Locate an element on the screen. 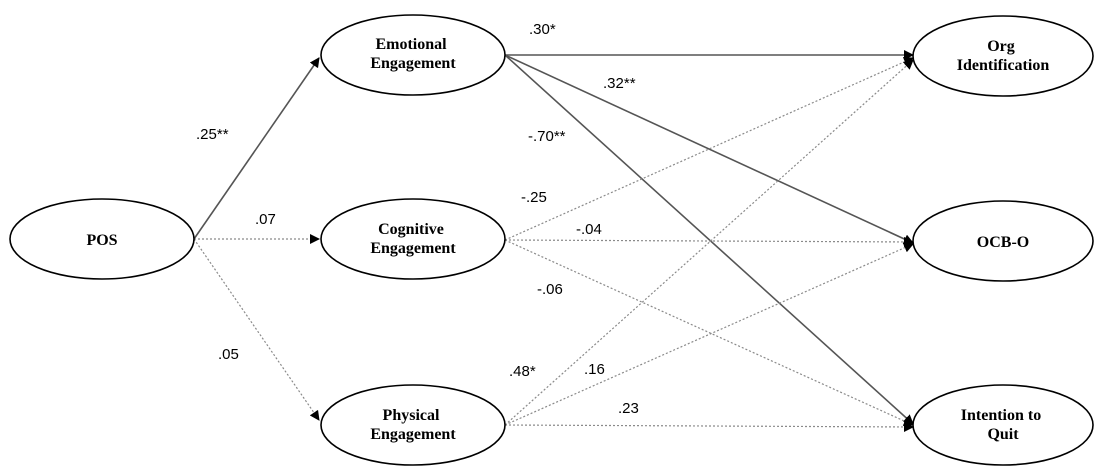 This screenshot has width=1094, height=471. edge-cognitive-org is located at coordinates (709, 149).